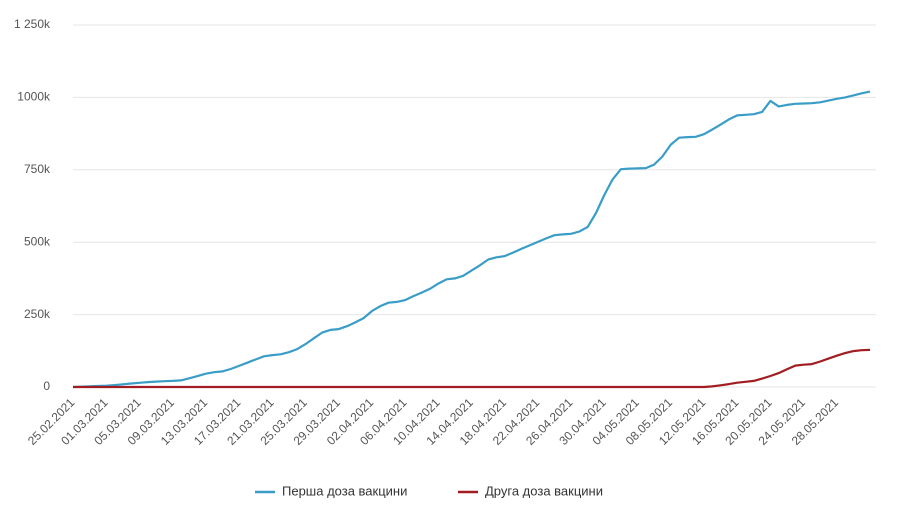 This screenshot has width=900, height=505. I want to click on legend-label: Перша доза вакцини, so click(344, 490).